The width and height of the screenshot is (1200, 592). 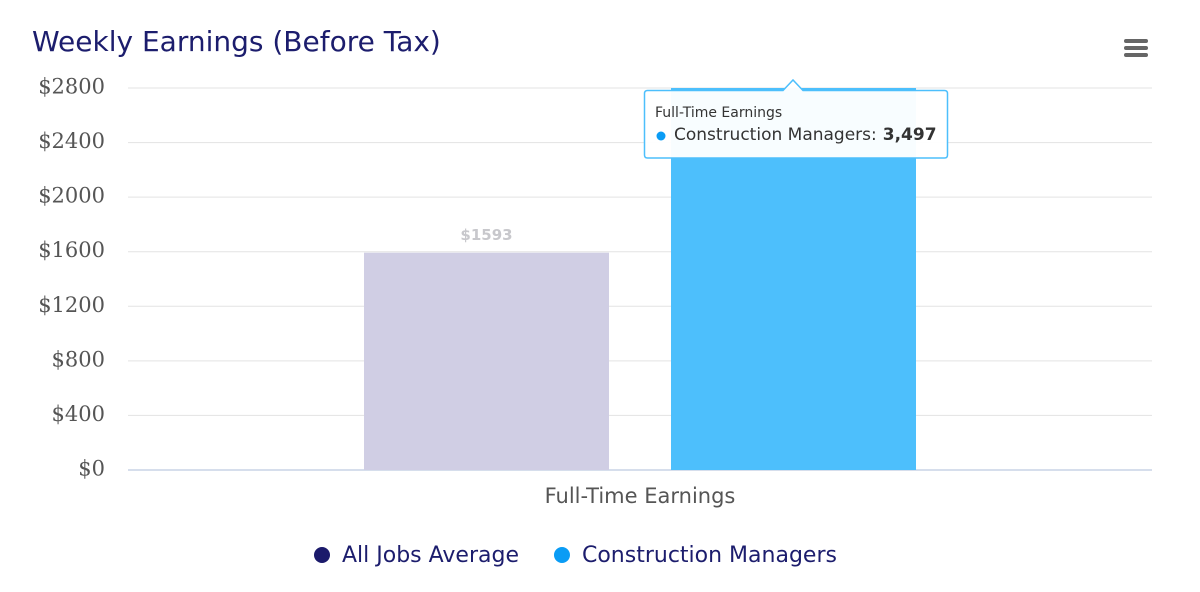 What do you see at coordinates (78, 414) in the screenshot?
I see `y-tick-label: $400` at bounding box center [78, 414].